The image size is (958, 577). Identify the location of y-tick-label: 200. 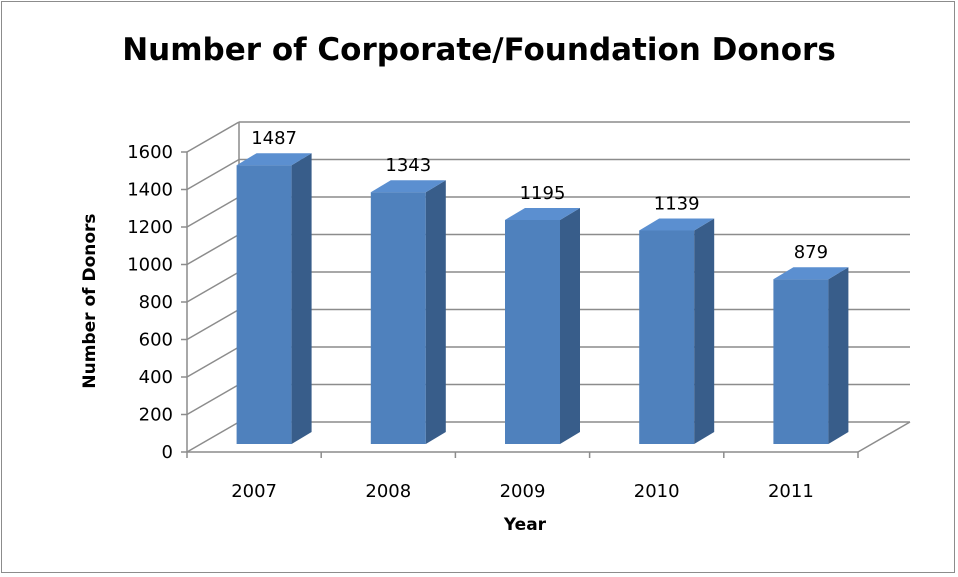
(156, 415).